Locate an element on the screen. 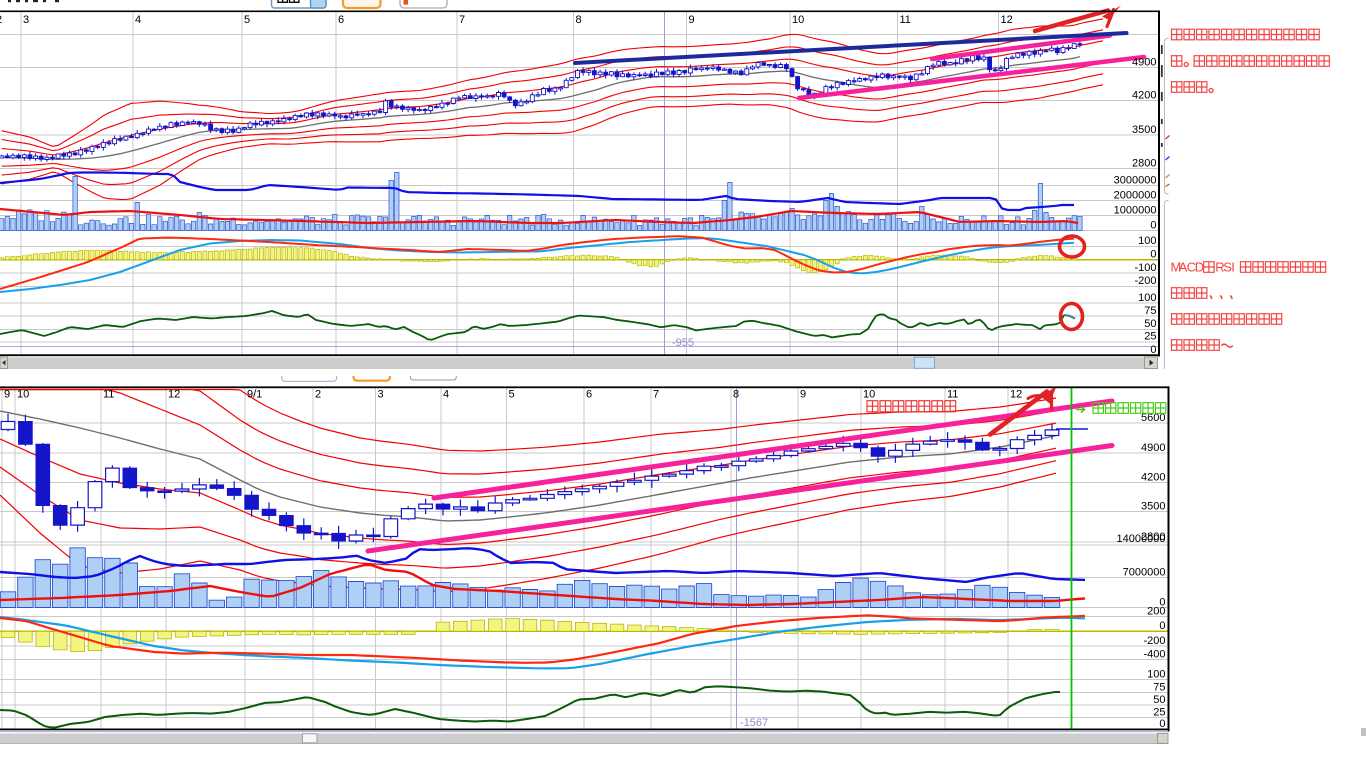 Image resolution: width=1366 pixels, height=768 pixels. svg-text: -400 is located at coordinates (1154, 654).